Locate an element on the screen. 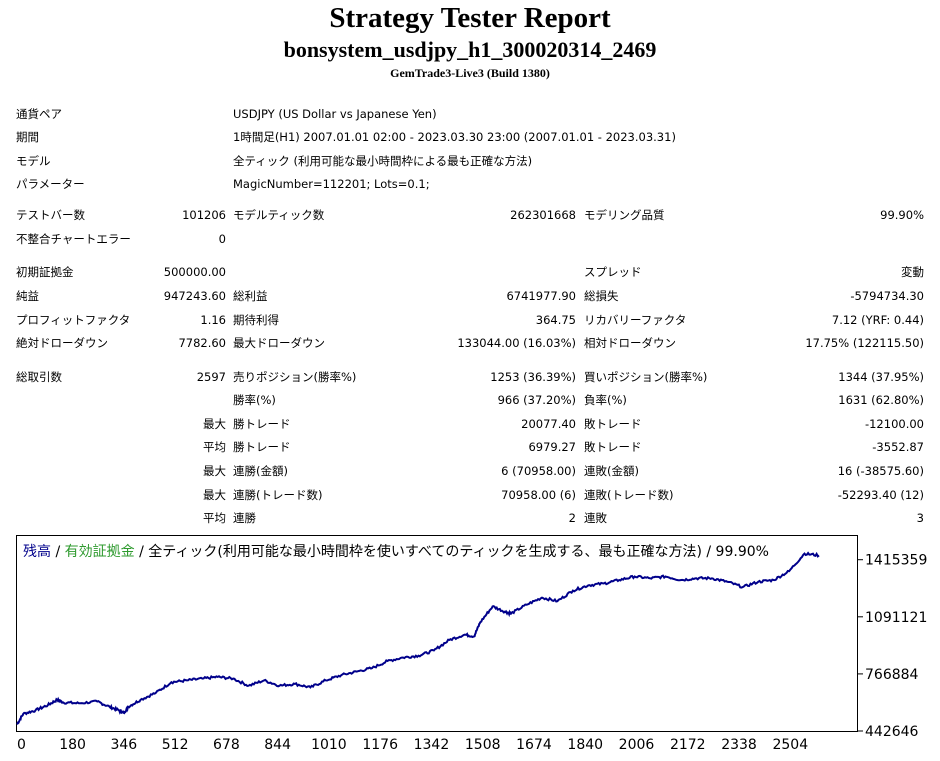 The image size is (940, 761). abs-dd-label: 絶対ドローダウン is located at coordinates (62, 343).